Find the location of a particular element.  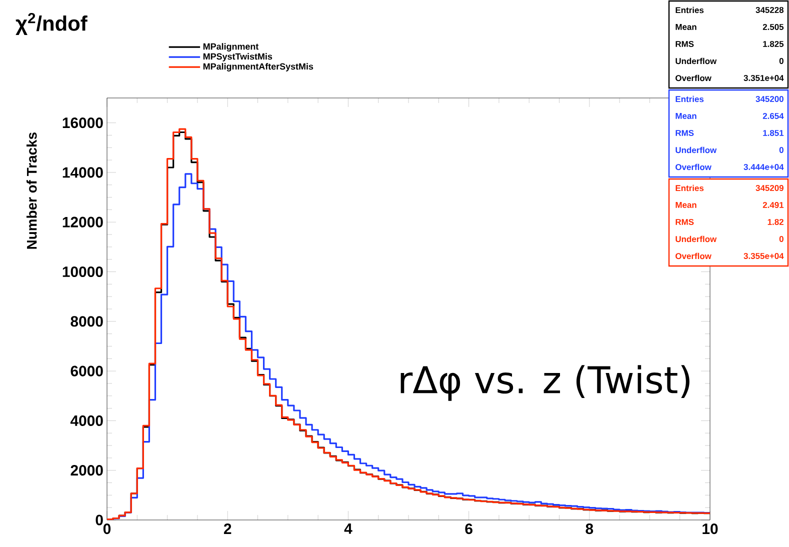

text: RMS is located at coordinates (685, 43).